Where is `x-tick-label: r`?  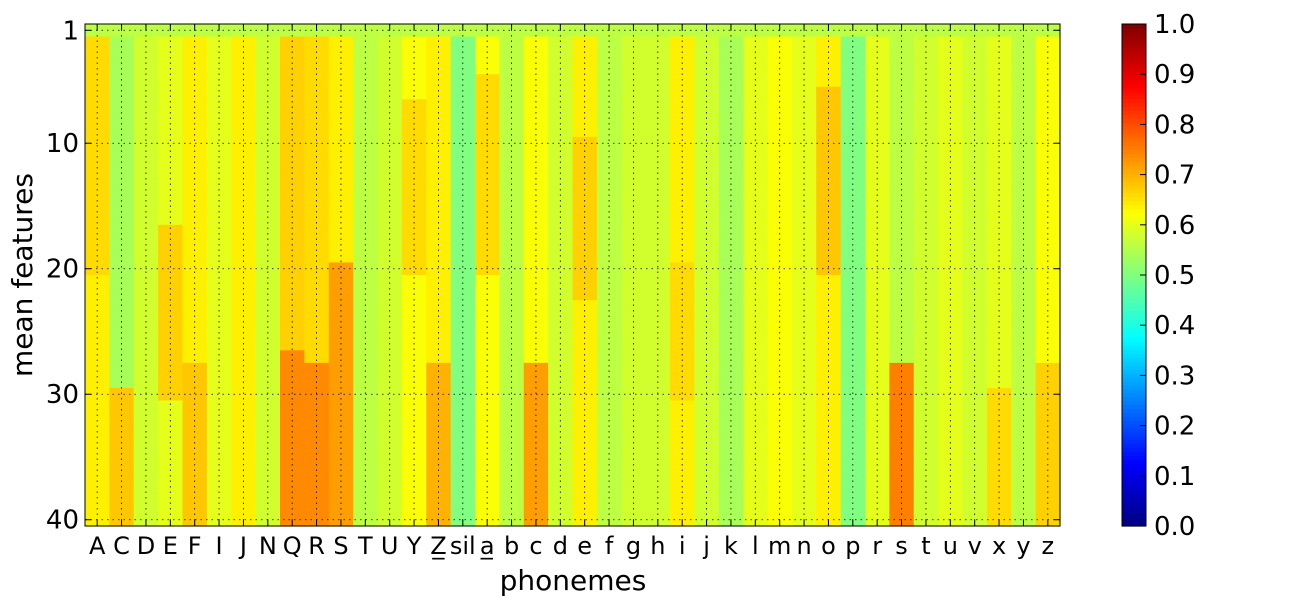 x-tick-label: r is located at coordinates (877, 546).